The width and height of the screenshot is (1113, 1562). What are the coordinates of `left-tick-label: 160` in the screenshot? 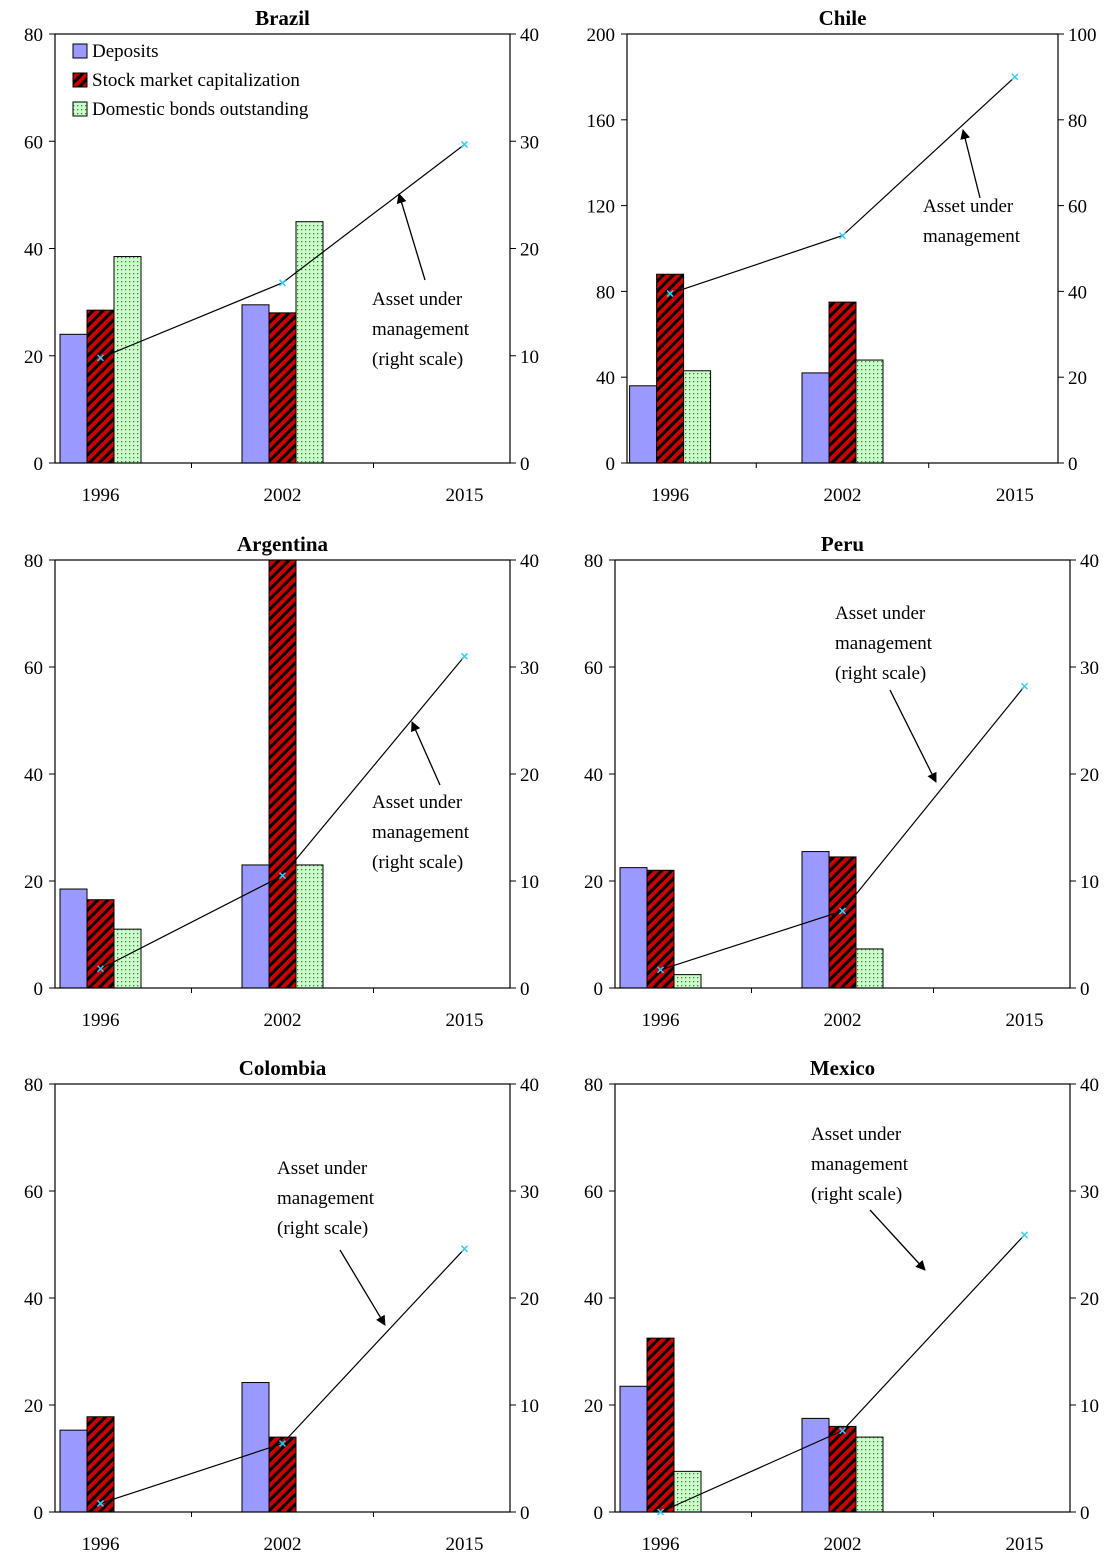 It's located at (601, 121).